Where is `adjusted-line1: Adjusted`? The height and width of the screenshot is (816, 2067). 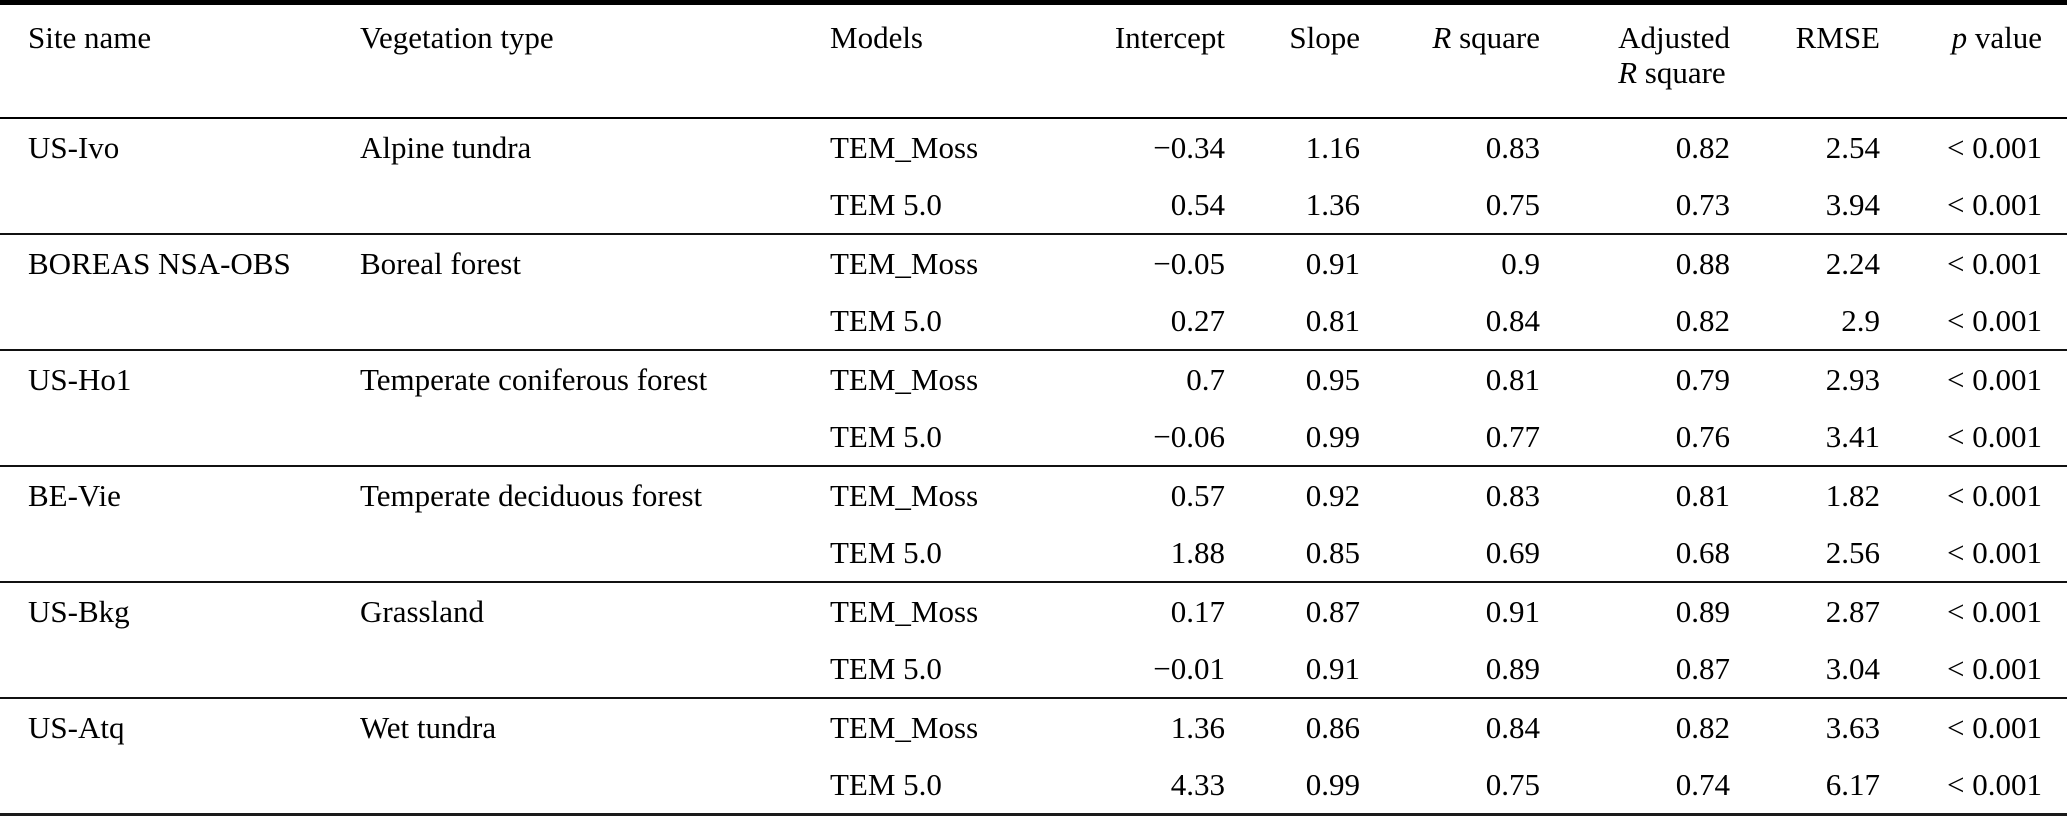
adjusted-line1: Adjusted is located at coordinates (1674, 37).